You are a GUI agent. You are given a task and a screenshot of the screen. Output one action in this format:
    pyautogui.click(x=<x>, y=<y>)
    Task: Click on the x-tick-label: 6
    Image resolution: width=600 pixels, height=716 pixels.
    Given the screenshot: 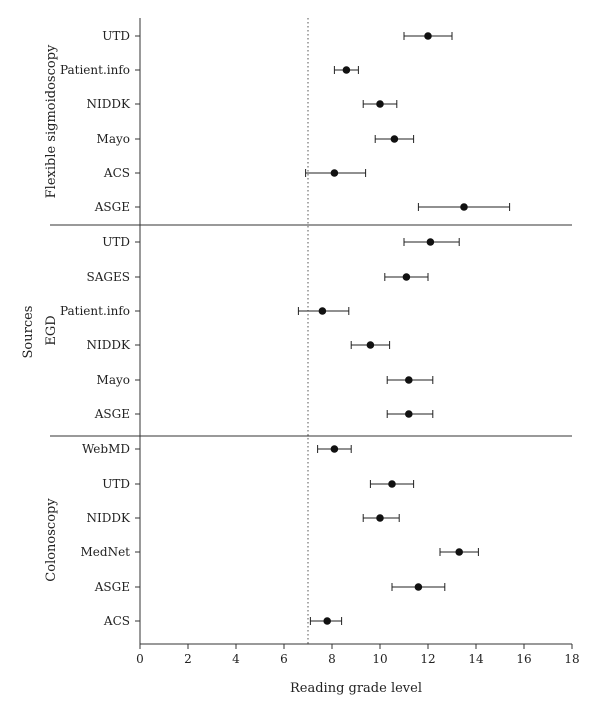 What is the action you would take?
    pyautogui.click(x=284, y=659)
    